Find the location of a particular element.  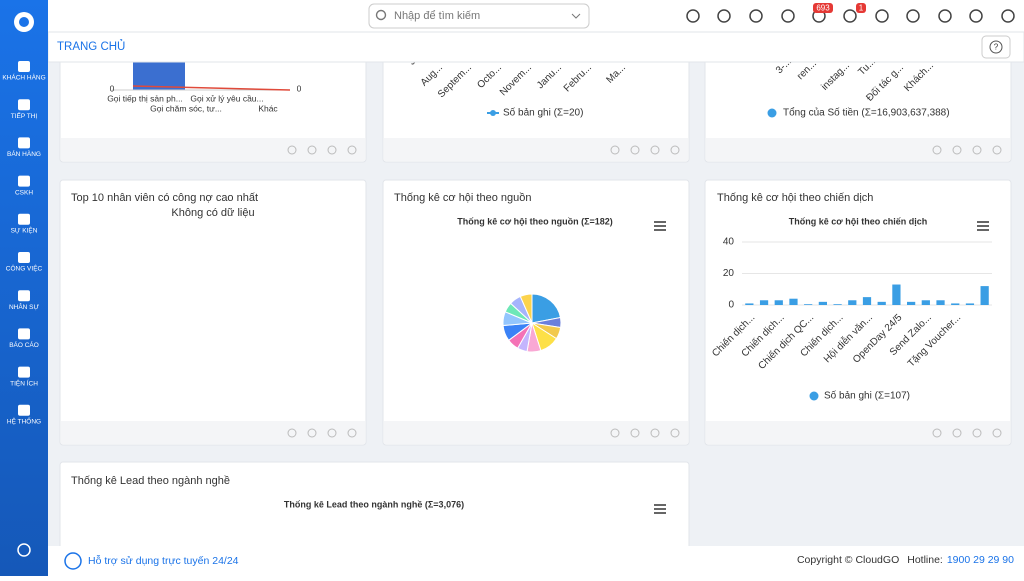

nav-label: TIẾP THỊ is located at coordinates (24, 115).